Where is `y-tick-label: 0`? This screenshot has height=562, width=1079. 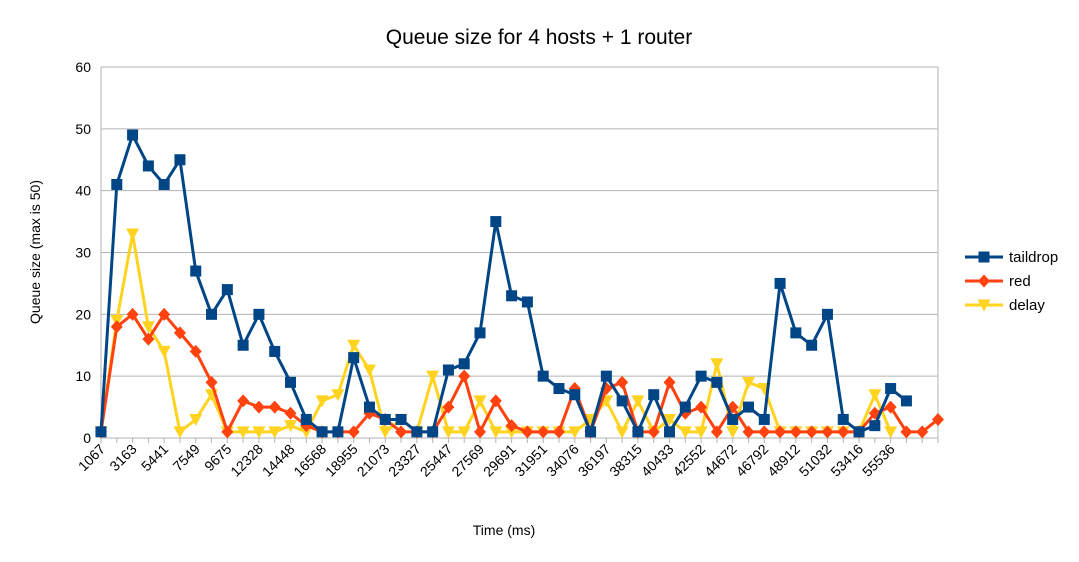
y-tick-label: 0 is located at coordinates (87, 438).